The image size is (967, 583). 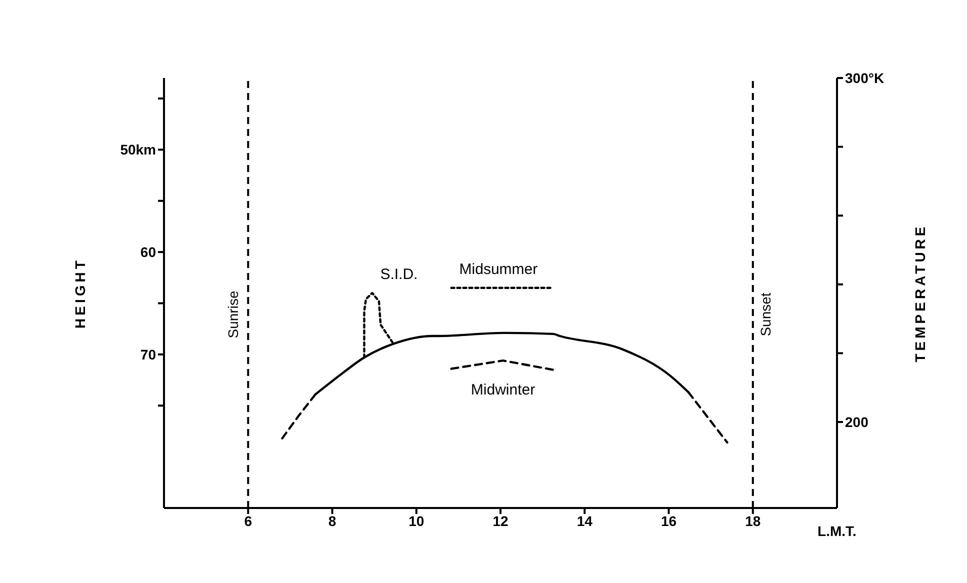 What do you see at coordinates (766, 314) in the screenshot?
I see `ref-line-label: Sunset` at bounding box center [766, 314].